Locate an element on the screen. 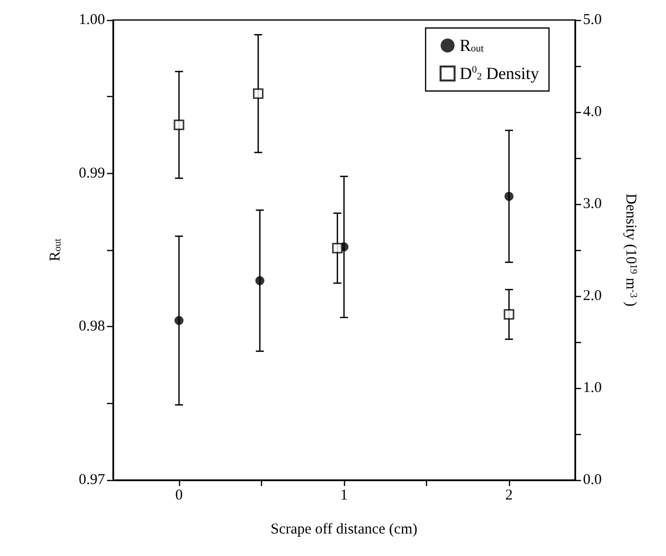 The image size is (666, 556). y2-tick-label: 0.0 is located at coordinates (592, 480).